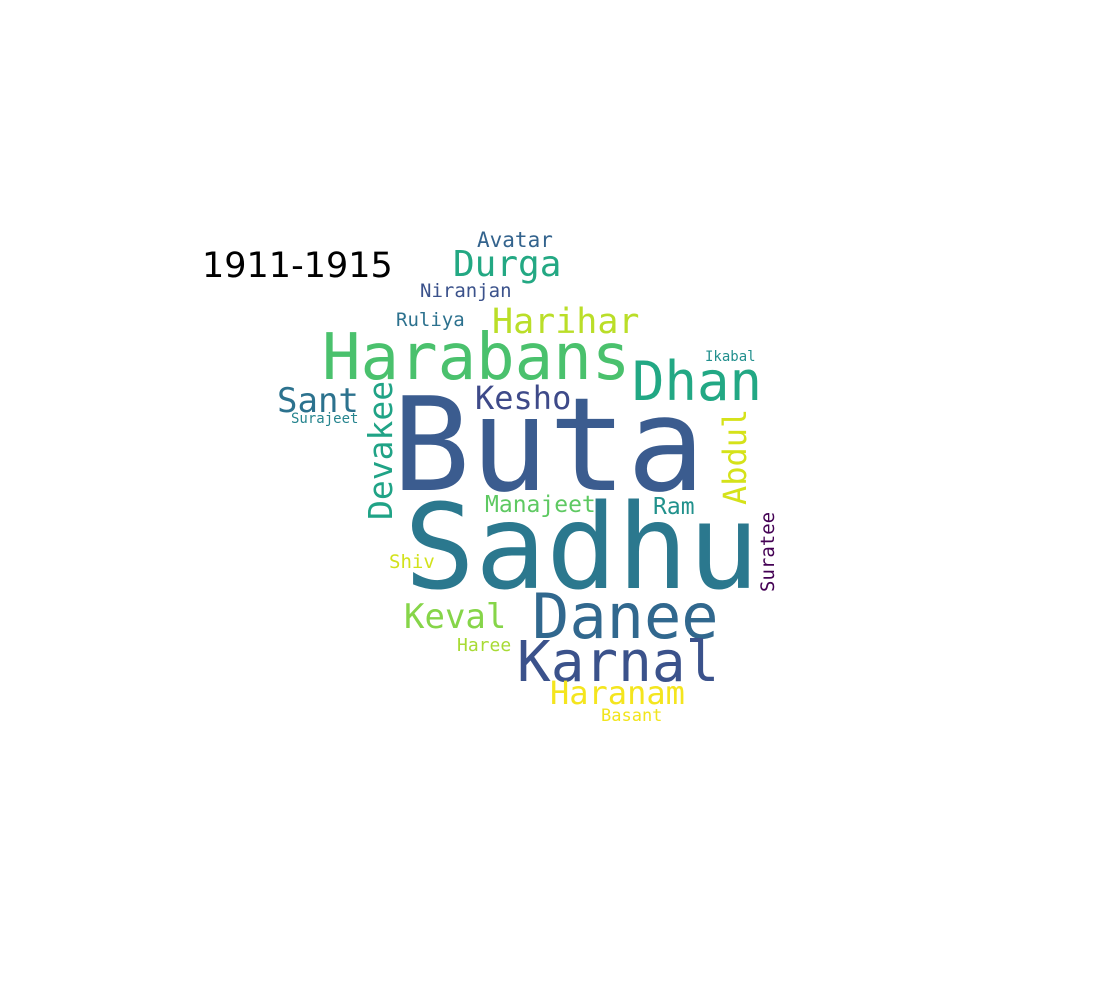 The height and width of the screenshot is (1000, 1120). I want to click on word-manajeet: Manajeet, so click(540, 505).